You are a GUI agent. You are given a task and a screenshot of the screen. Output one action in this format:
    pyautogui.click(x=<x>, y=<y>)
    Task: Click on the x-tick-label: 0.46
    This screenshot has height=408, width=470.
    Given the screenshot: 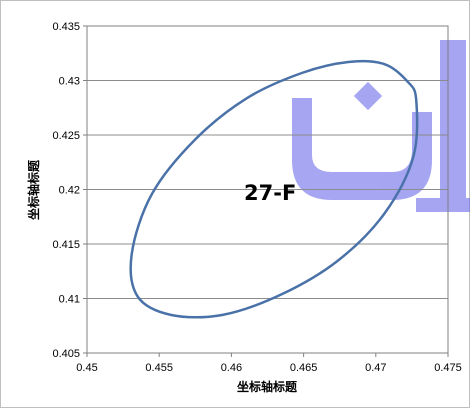 What is the action you would take?
    pyautogui.click(x=231, y=368)
    